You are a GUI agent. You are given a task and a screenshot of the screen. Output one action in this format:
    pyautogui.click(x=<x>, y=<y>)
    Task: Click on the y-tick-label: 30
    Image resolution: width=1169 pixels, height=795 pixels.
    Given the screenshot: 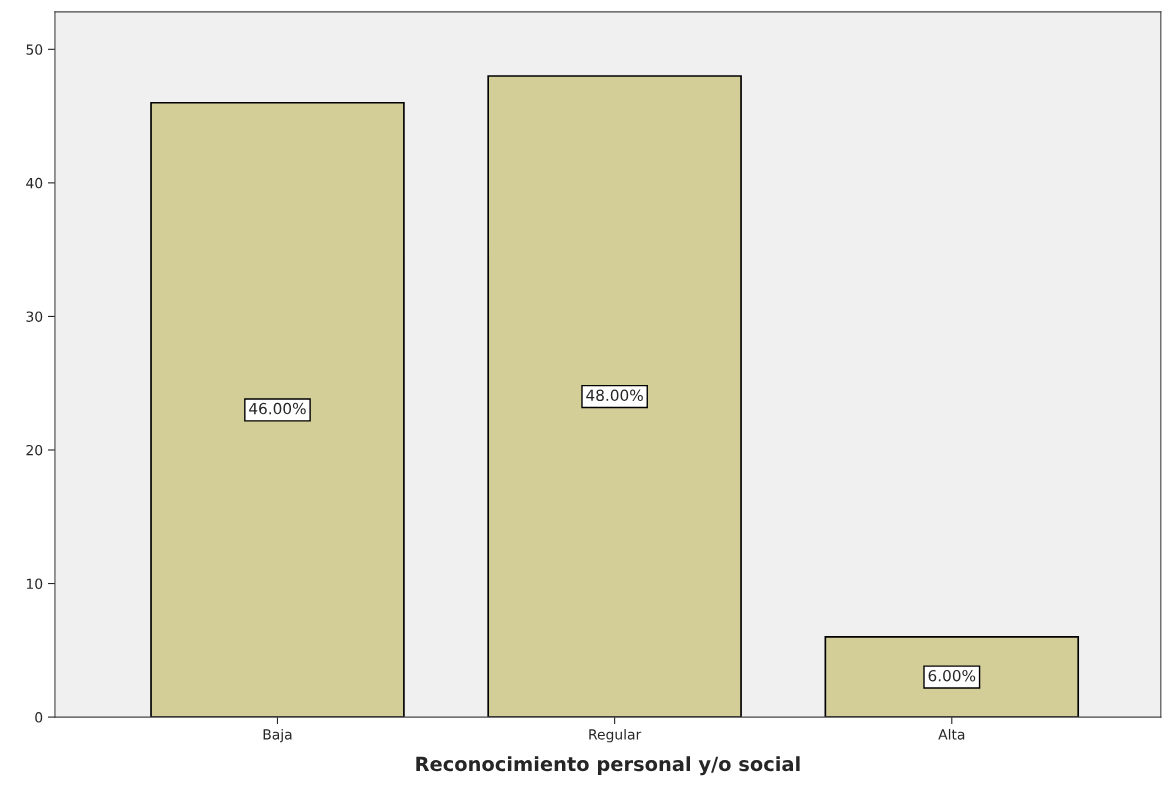 What is the action you would take?
    pyautogui.click(x=34, y=316)
    